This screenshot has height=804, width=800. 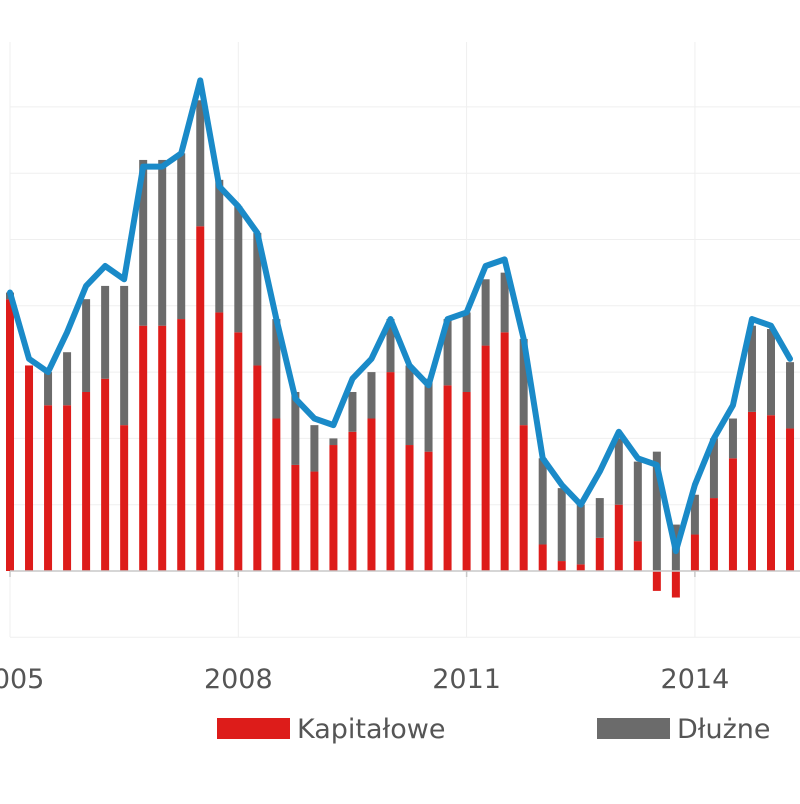 I want to click on x-tick-label: 2011, so click(x=466, y=679).